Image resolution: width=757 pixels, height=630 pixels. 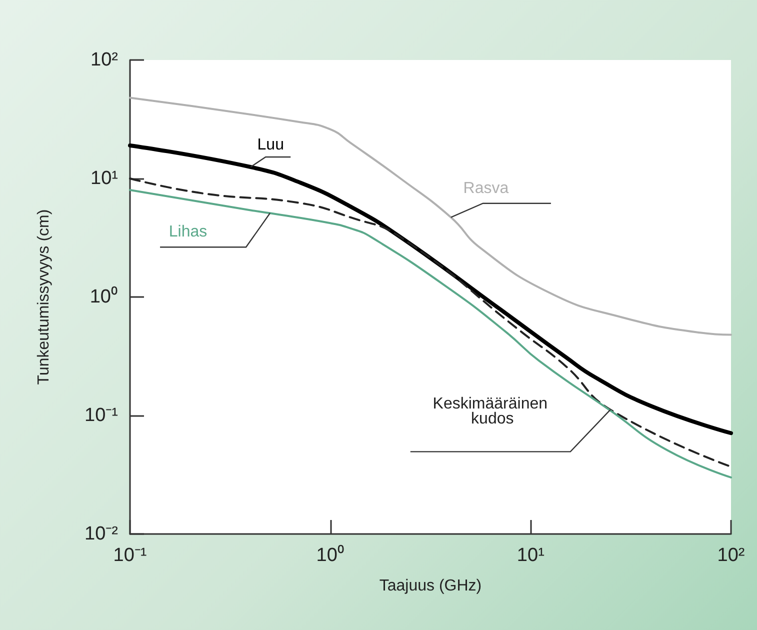 I want to click on y-tick-label: 10², so click(x=104, y=60).